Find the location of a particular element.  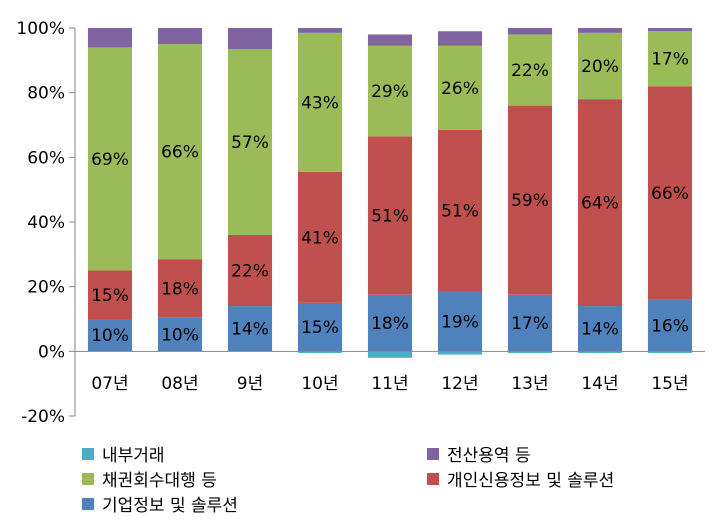

y-tick-label: 0% is located at coordinates (51, 352).